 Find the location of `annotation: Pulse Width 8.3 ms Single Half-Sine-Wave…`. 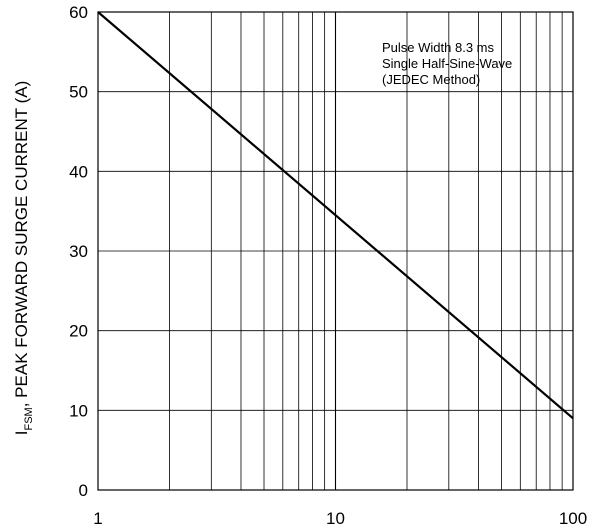

annotation: Pulse Width 8.3 ms Single Half-Sine-Wave… is located at coordinates (447, 63).